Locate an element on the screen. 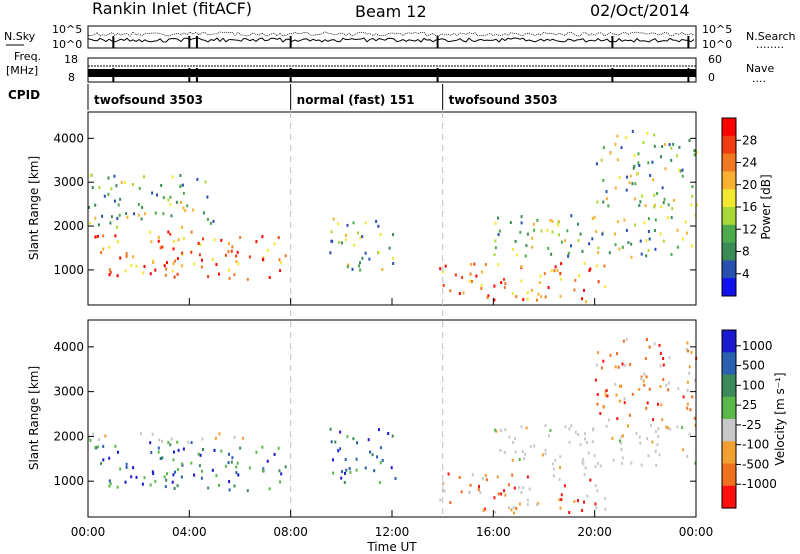  cpid-segment-label: twofsound 3503 is located at coordinates (148, 100).